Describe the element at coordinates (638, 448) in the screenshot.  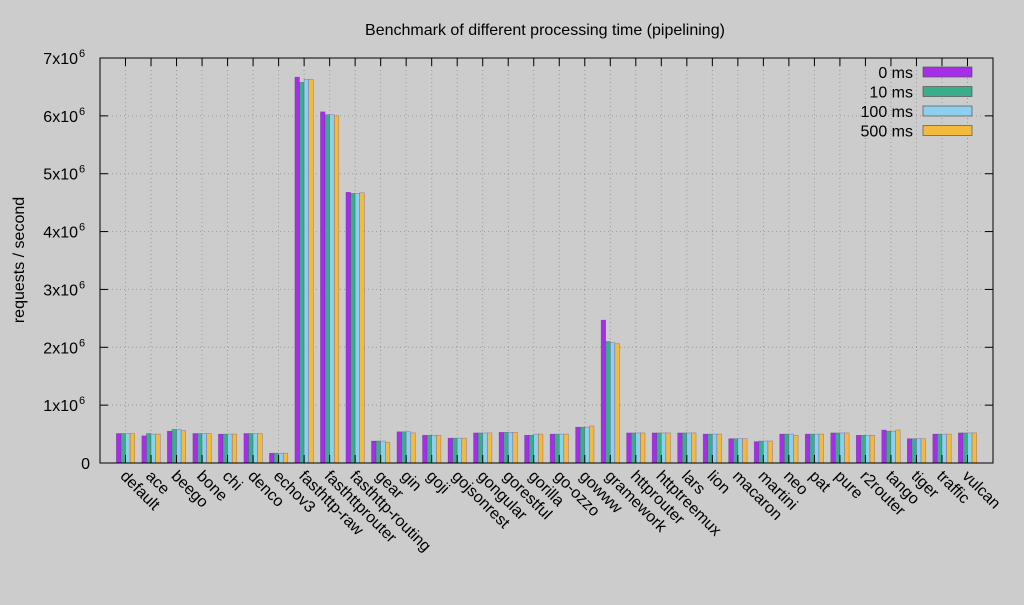
I see `bar-httprouter-100ms` at that location.